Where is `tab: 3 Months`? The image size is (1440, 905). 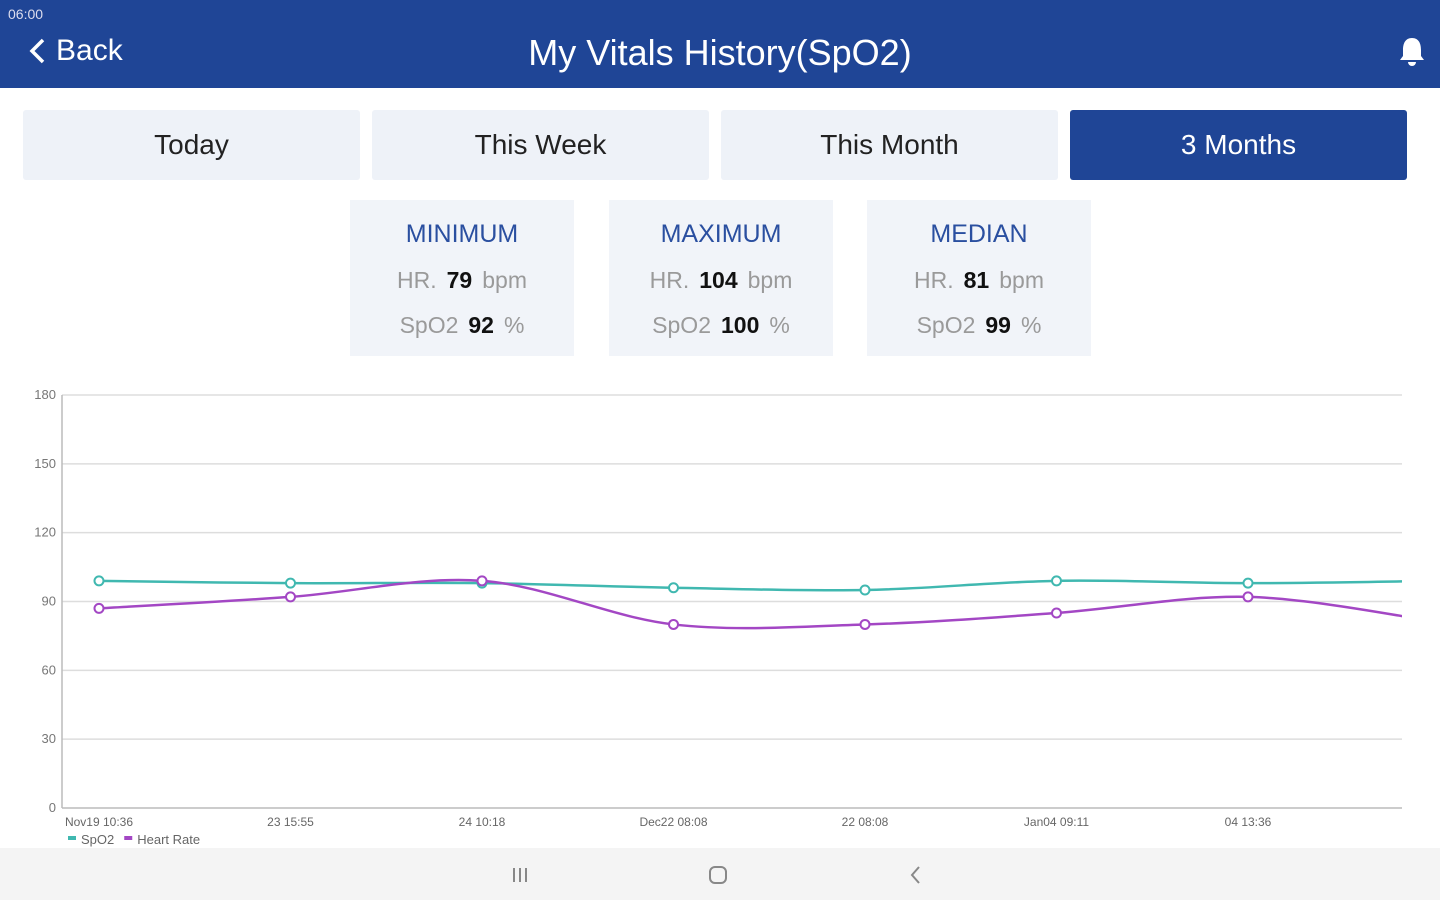 tab: 3 Months is located at coordinates (1238, 145).